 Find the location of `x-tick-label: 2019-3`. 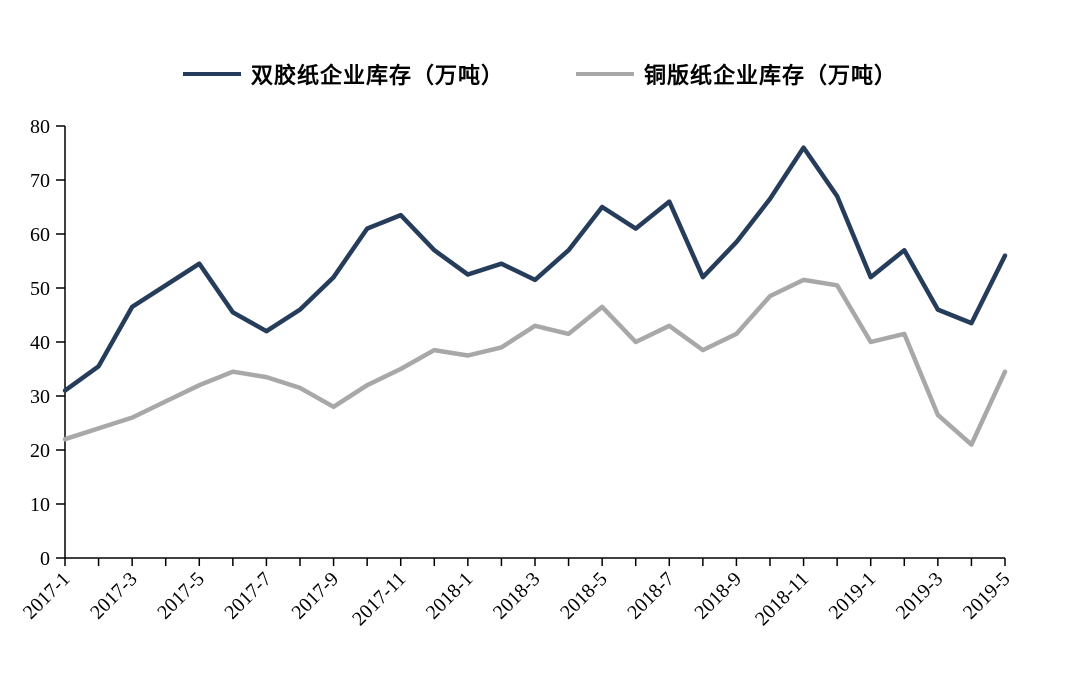

x-tick-label: 2019-3 is located at coordinates (920, 596).